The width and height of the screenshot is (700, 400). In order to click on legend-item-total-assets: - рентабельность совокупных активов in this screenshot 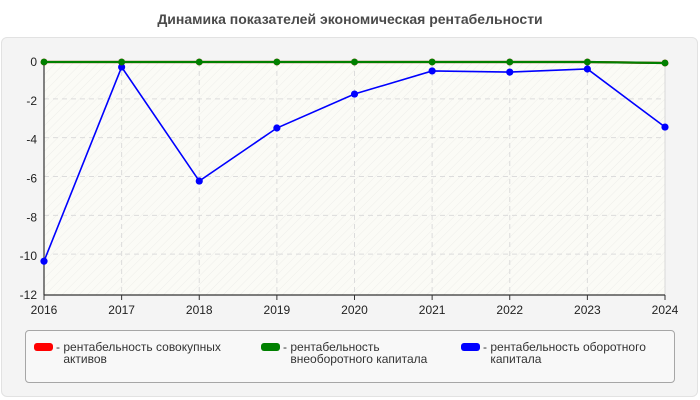, I will do `click(144, 353)`.